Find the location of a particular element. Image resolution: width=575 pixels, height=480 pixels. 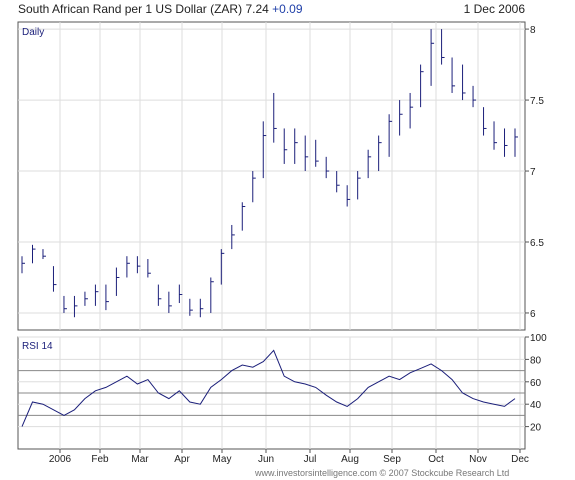

rsi-y-axis: 20 40 60 80 100 is located at coordinates (536, 383).